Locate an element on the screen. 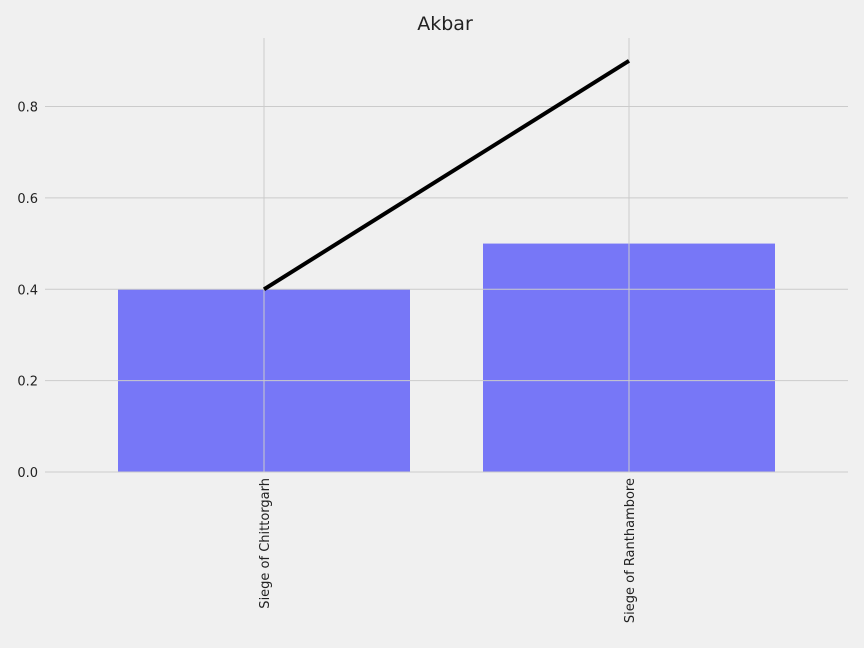 This screenshot has width=864, height=648. x-axis: Siege of Chittorgarh Siege of Ranthambore is located at coordinates (448, 550).